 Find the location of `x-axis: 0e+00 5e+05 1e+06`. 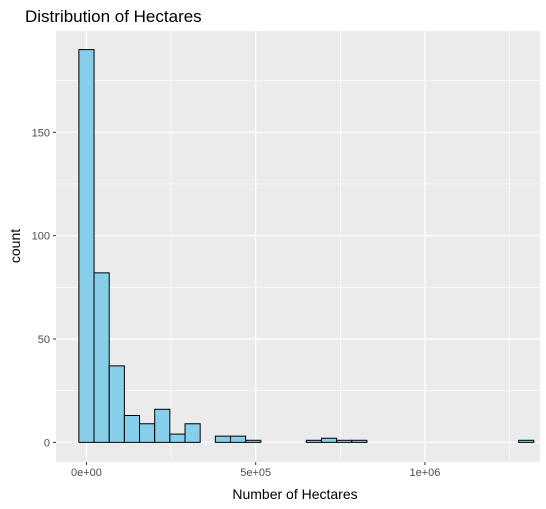

x-axis: 0e+00 5e+05 1e+06 is located at coordinates (255, 470).